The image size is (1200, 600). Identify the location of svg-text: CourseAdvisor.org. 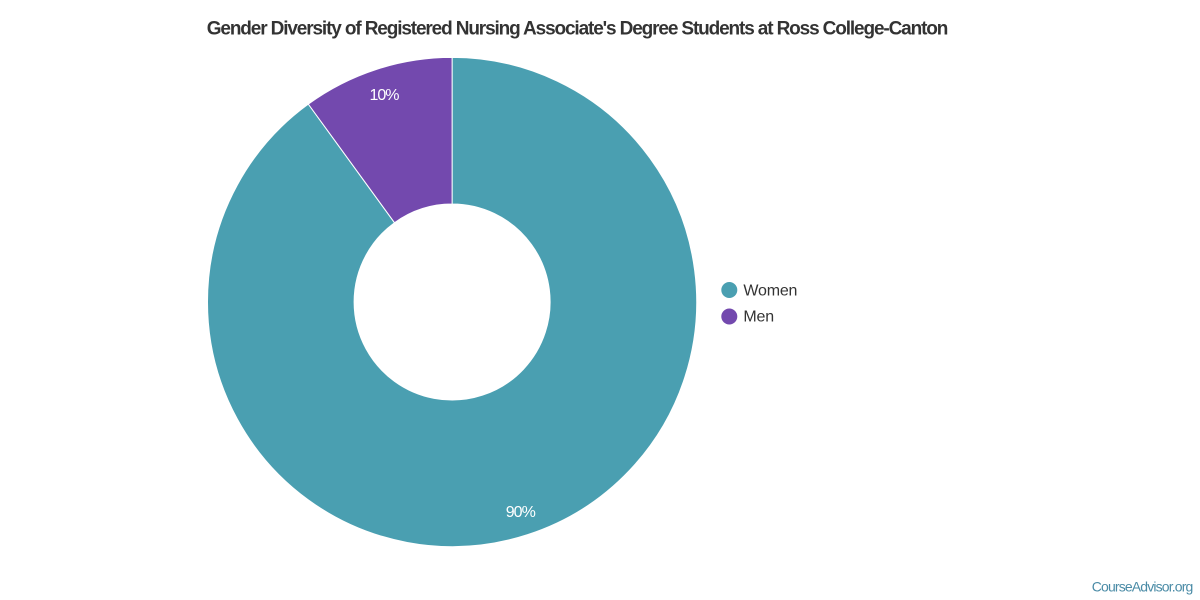
(1142, 587).